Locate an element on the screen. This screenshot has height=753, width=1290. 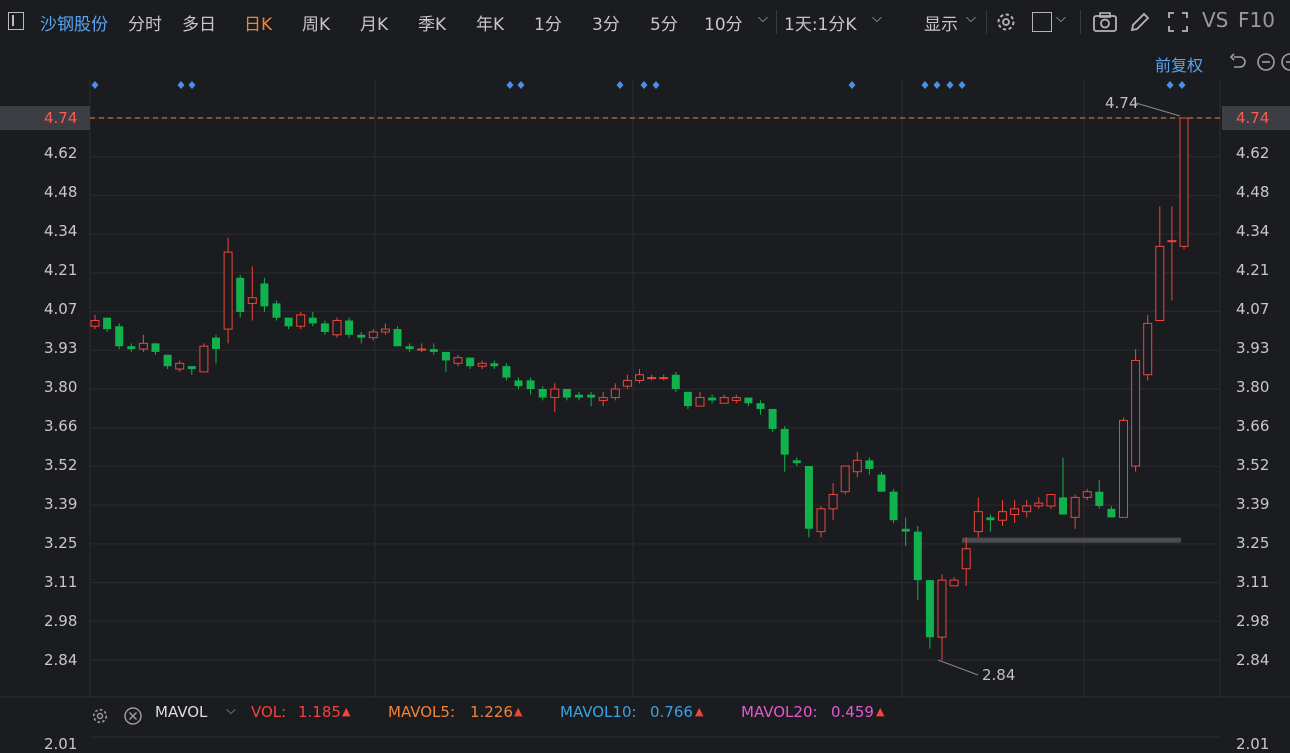
current-price-right: 4.74 is located at coordinates (1253, 118).